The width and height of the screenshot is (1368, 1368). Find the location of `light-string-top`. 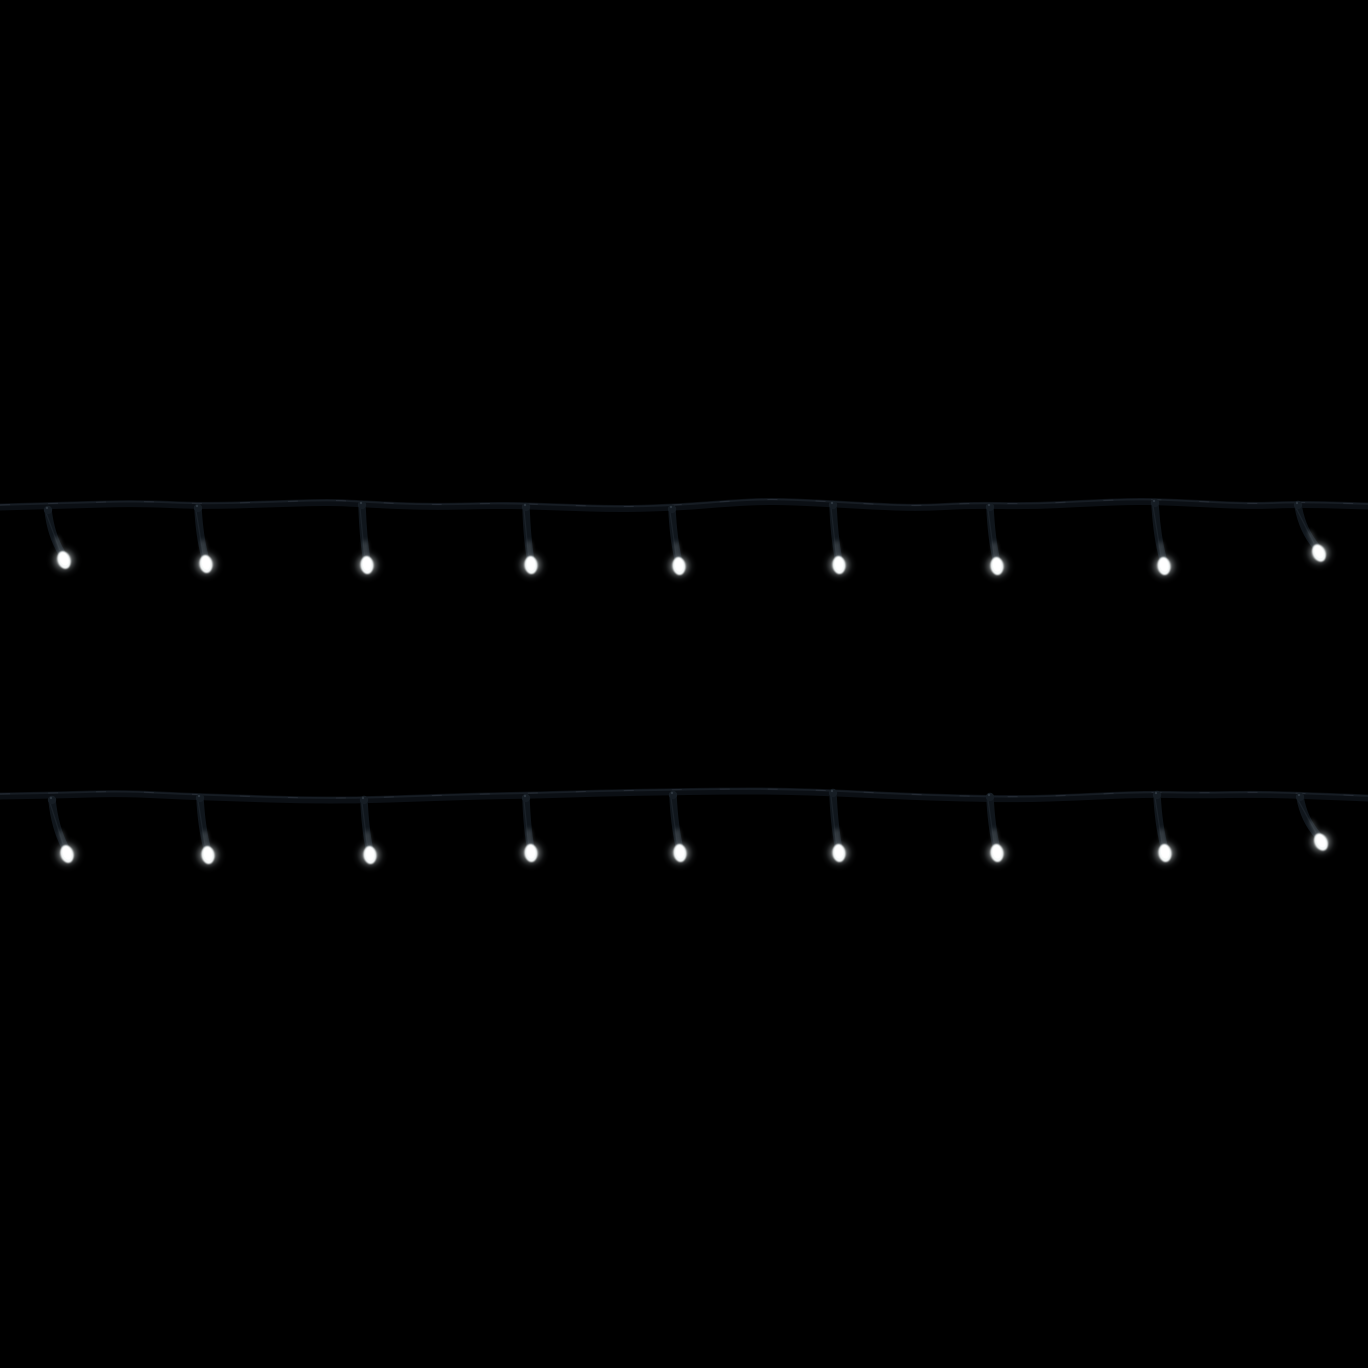

light-string-top is located at coordinates (684, 541).